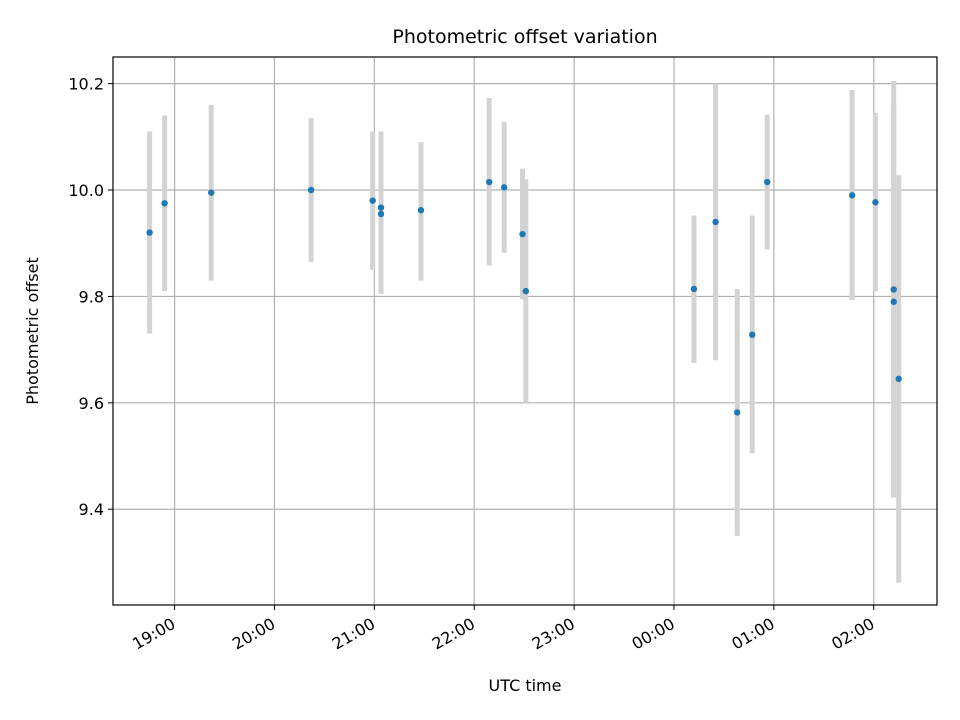 Image resolution: width=960 pixels, height=720 pixels. What do you see at coordinates (524, 37) in the screenshot?
I see `chart-title: Photometric offset variation` at bounding box center [524, 37].